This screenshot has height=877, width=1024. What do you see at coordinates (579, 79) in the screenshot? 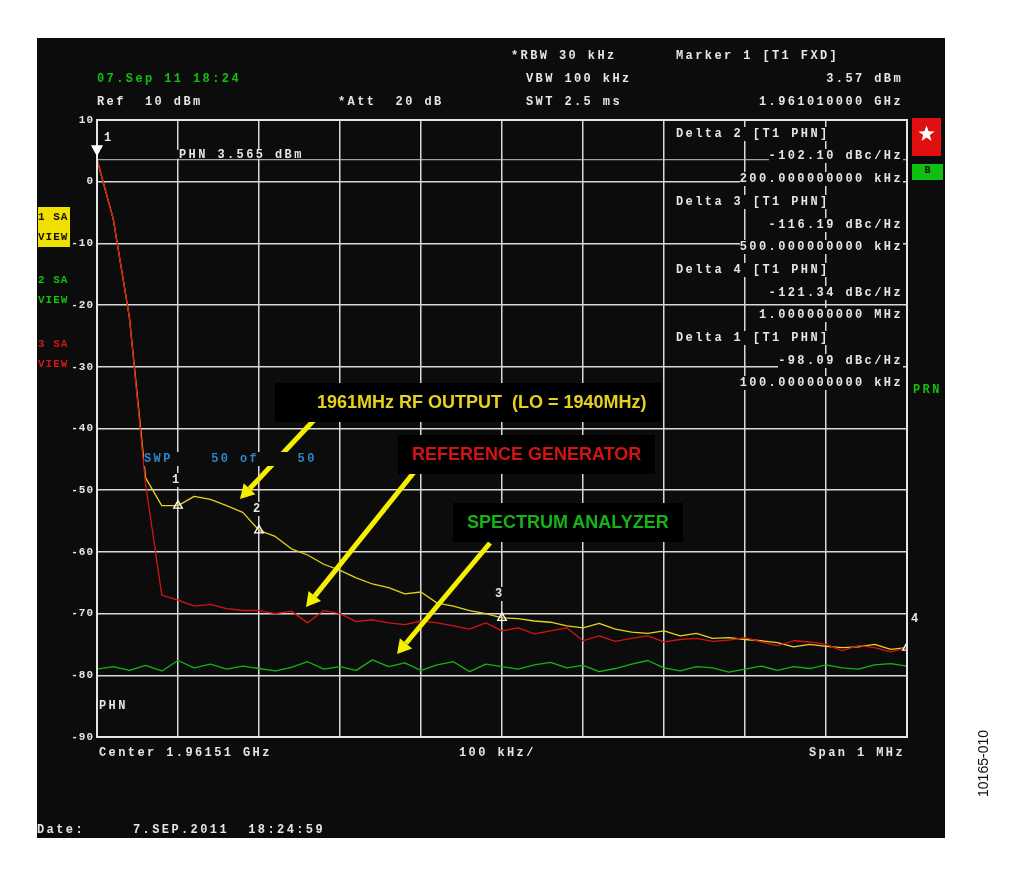
I see `text: VBW 100 kHz` at bounding box center [579, 79].